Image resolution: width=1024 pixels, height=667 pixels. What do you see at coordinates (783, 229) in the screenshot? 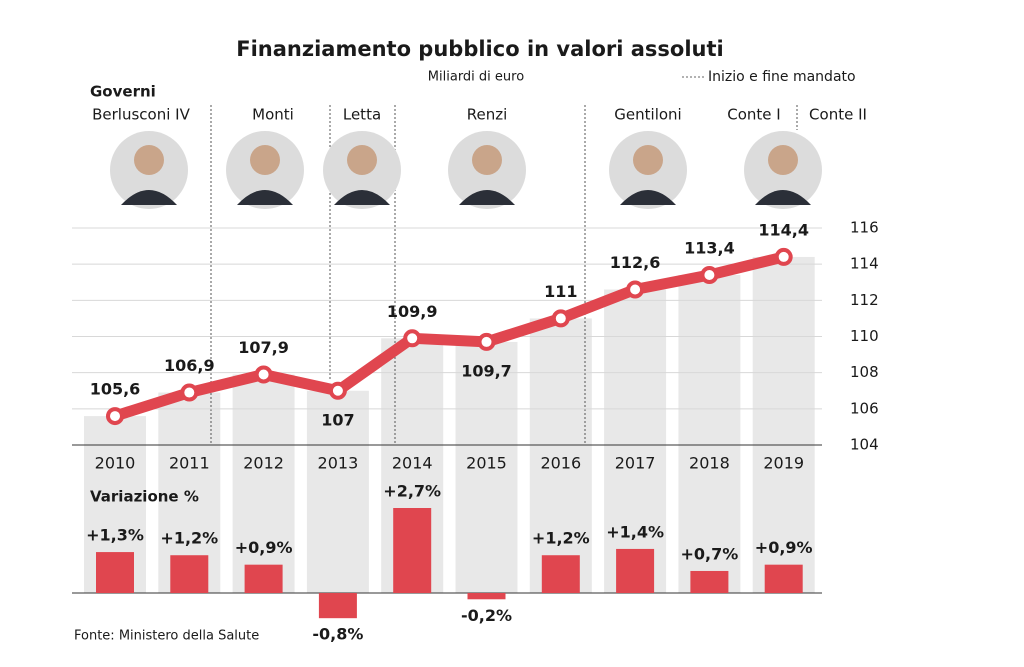
I see `data-label: 114,4` at bounding box center [783, 229].